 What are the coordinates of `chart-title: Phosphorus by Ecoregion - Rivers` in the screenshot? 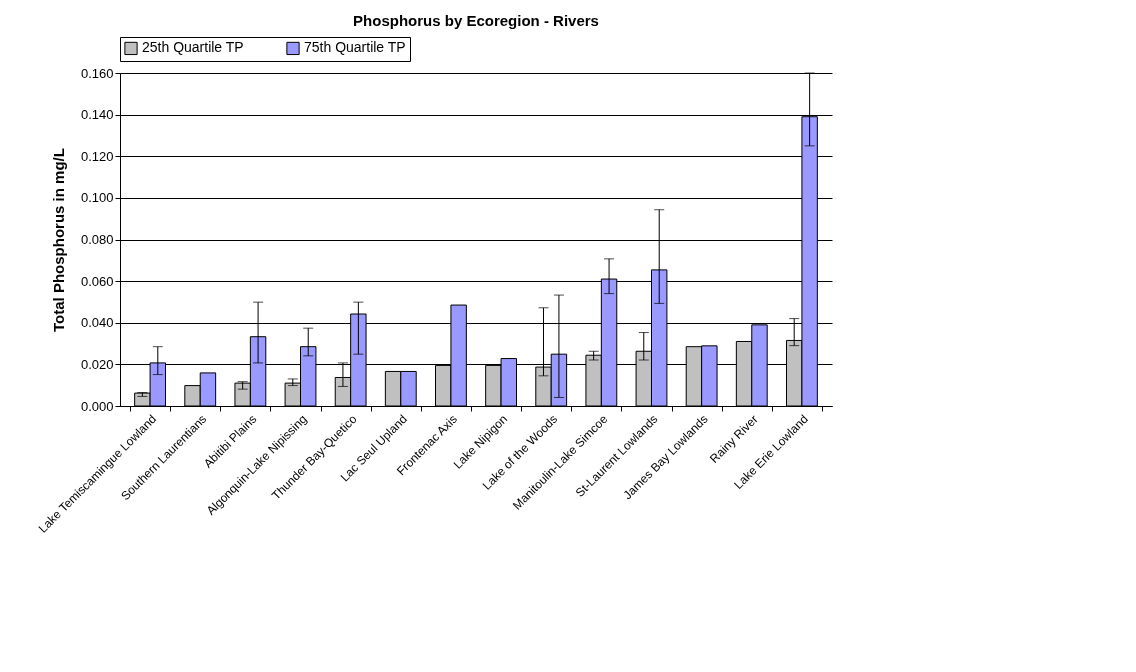 It's located at (476, 20).